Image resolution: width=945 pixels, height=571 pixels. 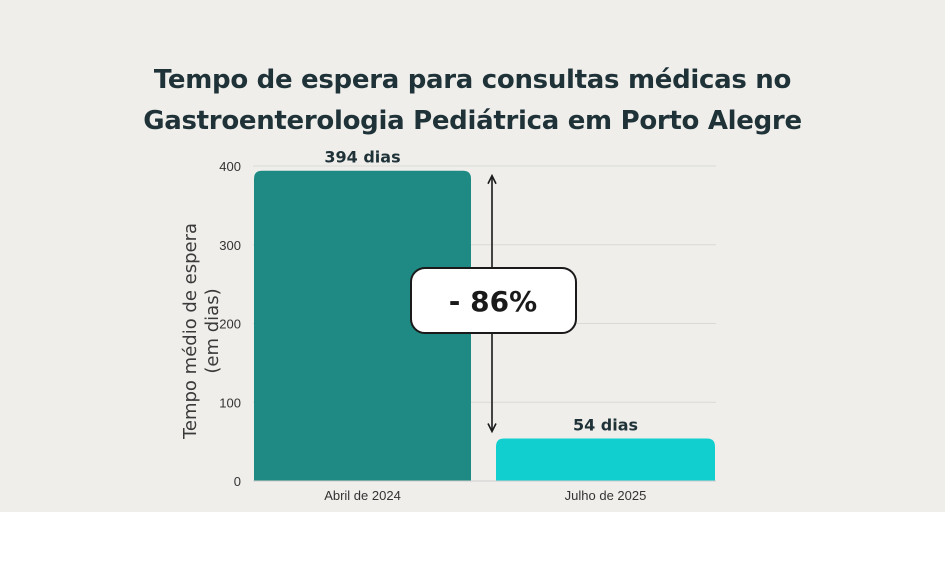 I want to click on bar-data-label: 54 dias, so click(x=605, y=424).